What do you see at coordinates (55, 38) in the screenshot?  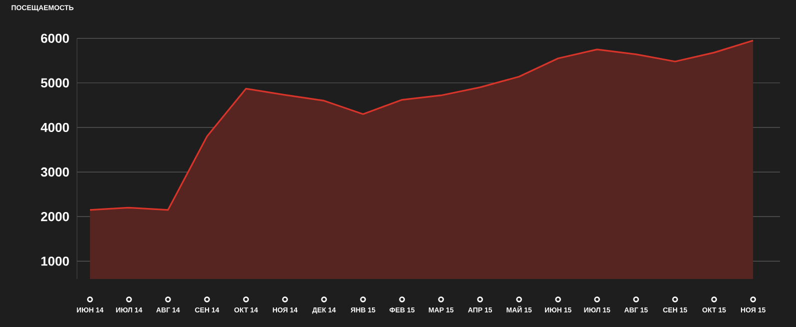 I see `y-tick-label: 6000` at bounding box center [55, 38].